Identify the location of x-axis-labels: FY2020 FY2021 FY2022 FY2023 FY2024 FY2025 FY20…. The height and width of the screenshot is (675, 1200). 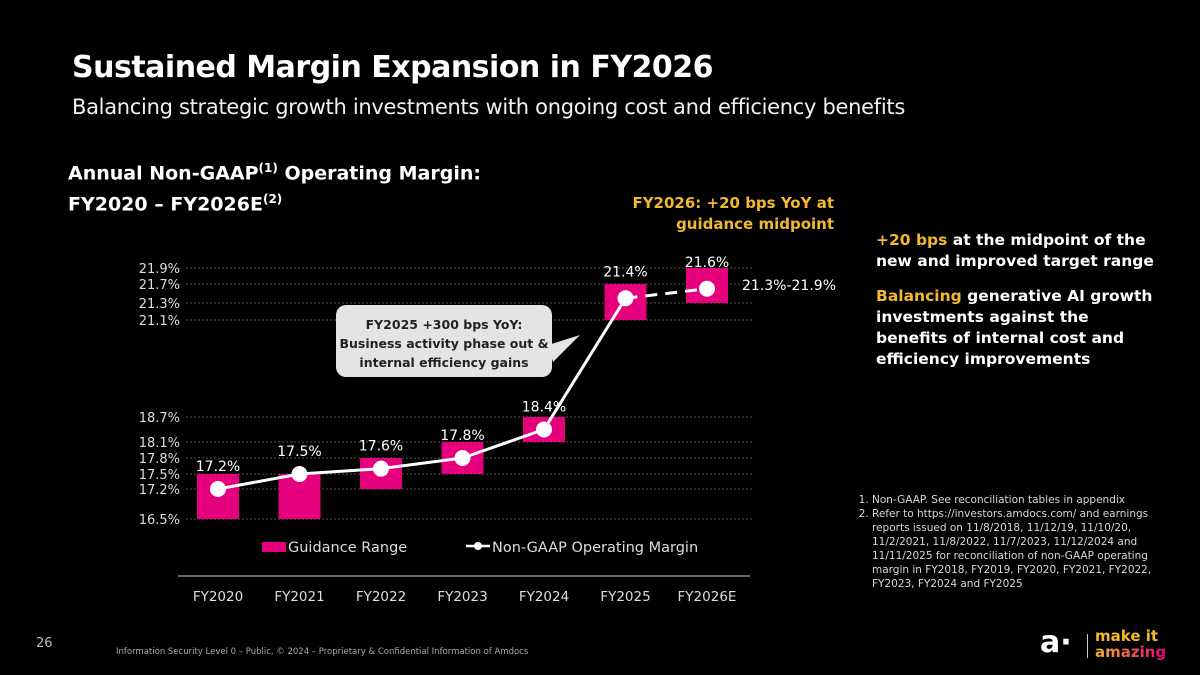
(465, 597).